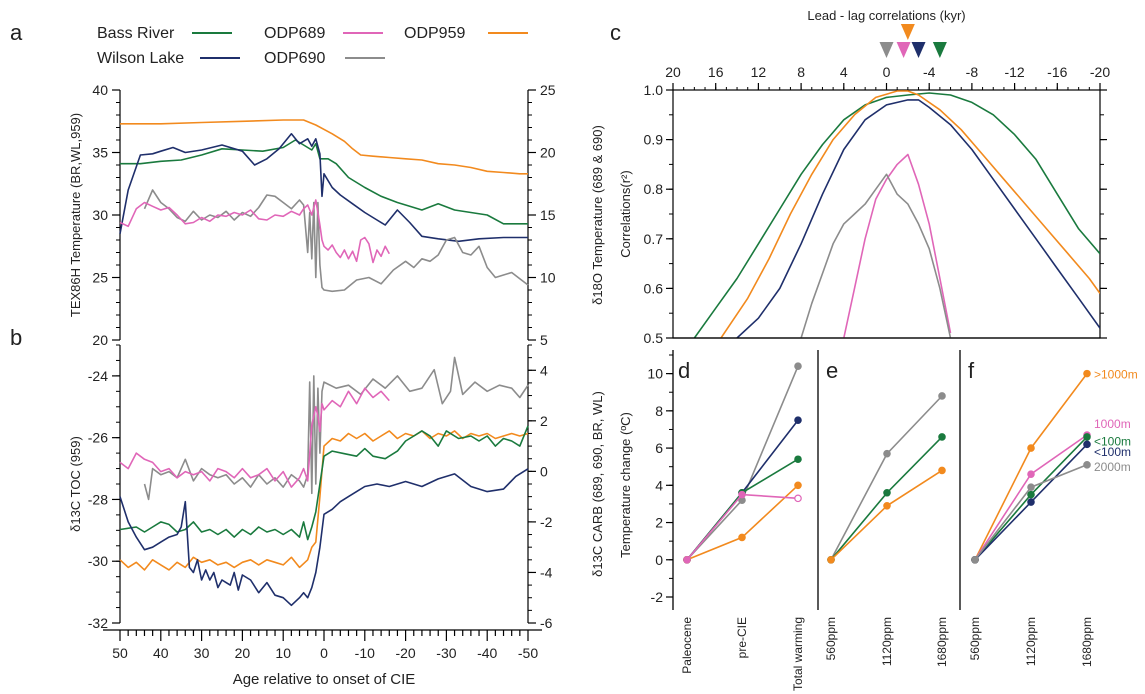  I want to click on tick-label-c-left: 0.9, so click(654, 140).